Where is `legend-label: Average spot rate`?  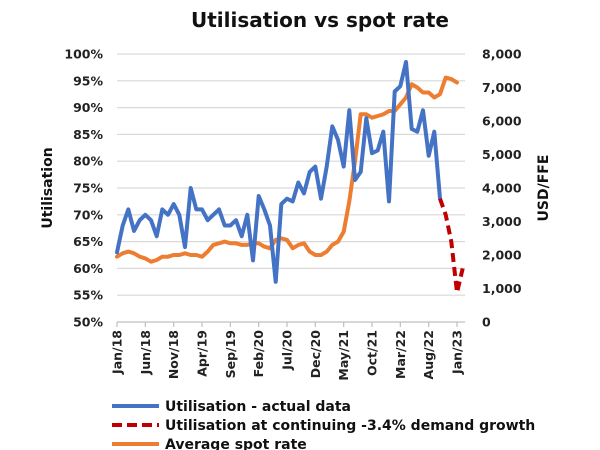 legend-label: Average spot rate is located at coordinates (236, 443).